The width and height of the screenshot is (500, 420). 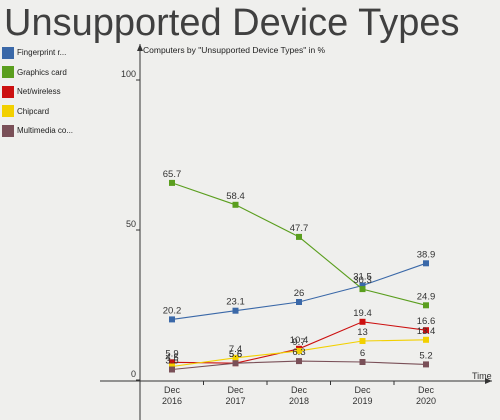 What do you see at coordinates (235, 401) in the screenshot?
I see `x-tick-label-line: 2017` at bounding box center [235, 401].